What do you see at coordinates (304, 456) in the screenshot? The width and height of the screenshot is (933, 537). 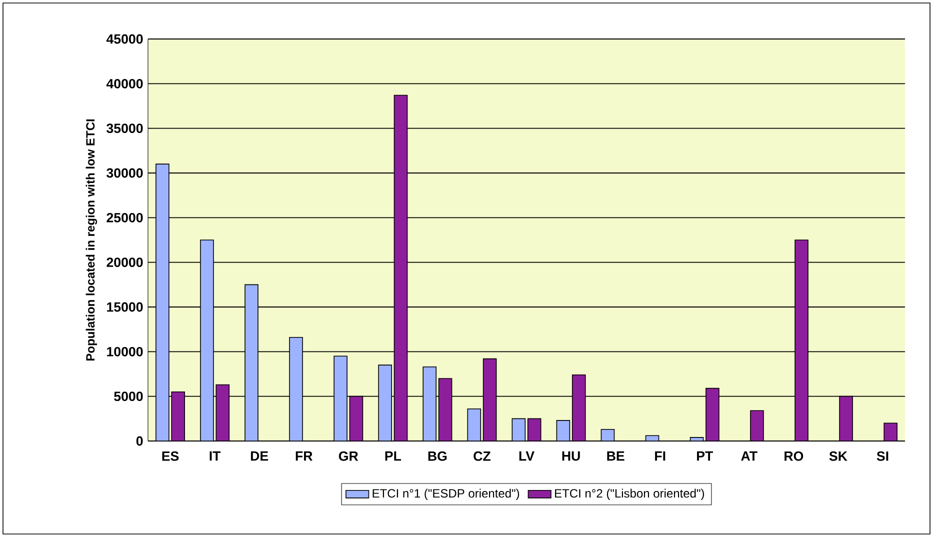 I see `x-tick-label: FR` at bounding box center [304, 456].